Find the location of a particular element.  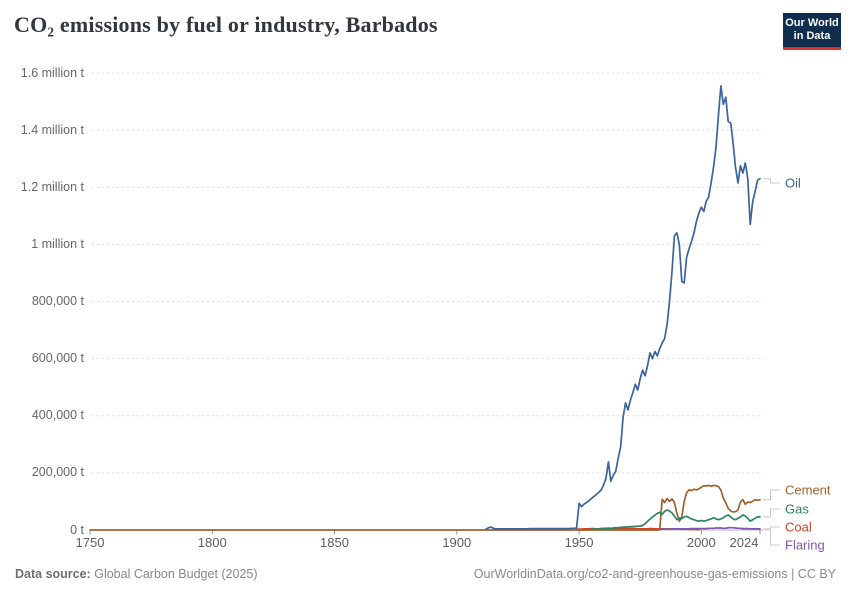

y-axis-tick-label: 1.2 million t is located at coordinates (52, 186).